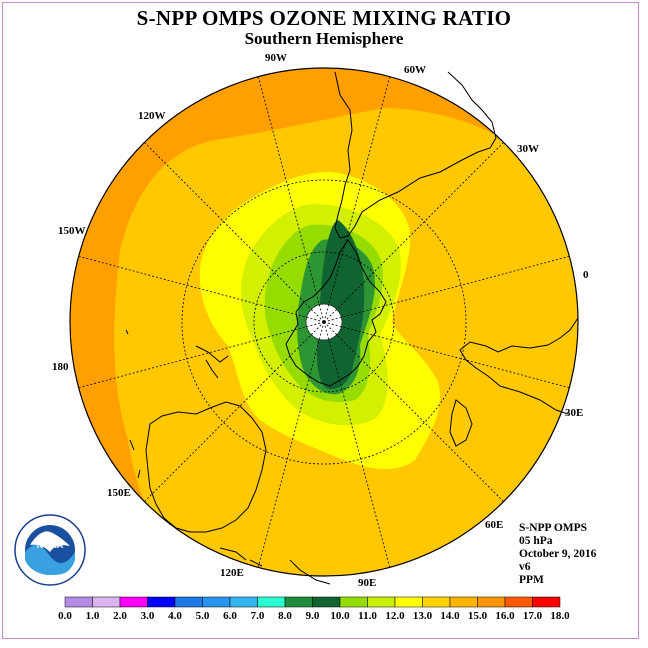 This screenshot has width=648, height=648. What do you see at coordinates (72, 231) in the screenshot?
I see `lon-label-150w: 150W` at bounding box center [72, 231].